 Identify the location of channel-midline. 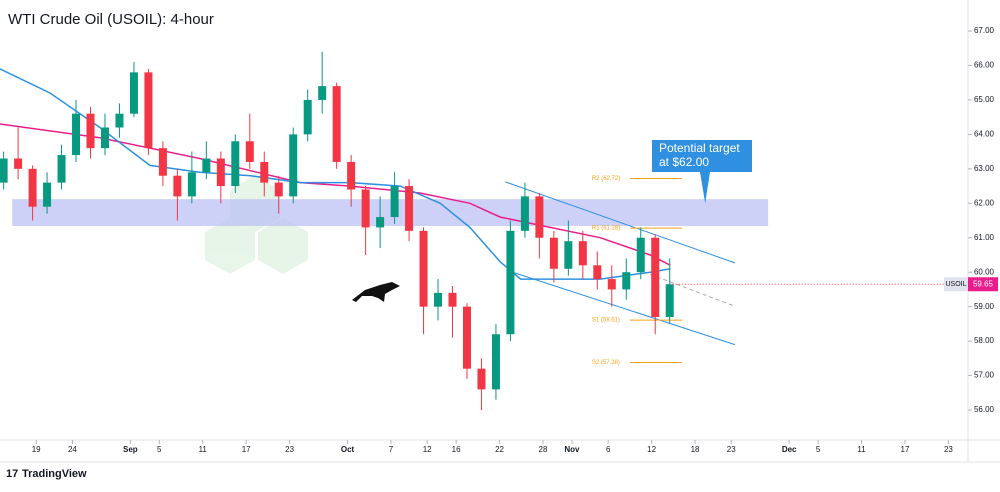
(693, 290).